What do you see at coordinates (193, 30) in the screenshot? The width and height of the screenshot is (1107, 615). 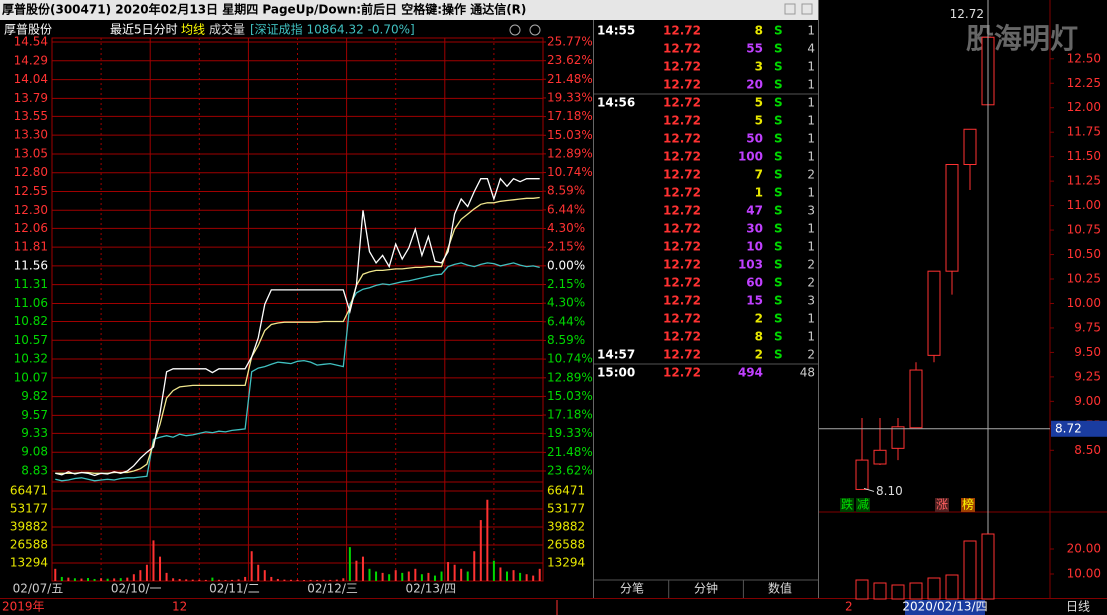 I see `avg-label: 均线` at bounding box center [193, 30].